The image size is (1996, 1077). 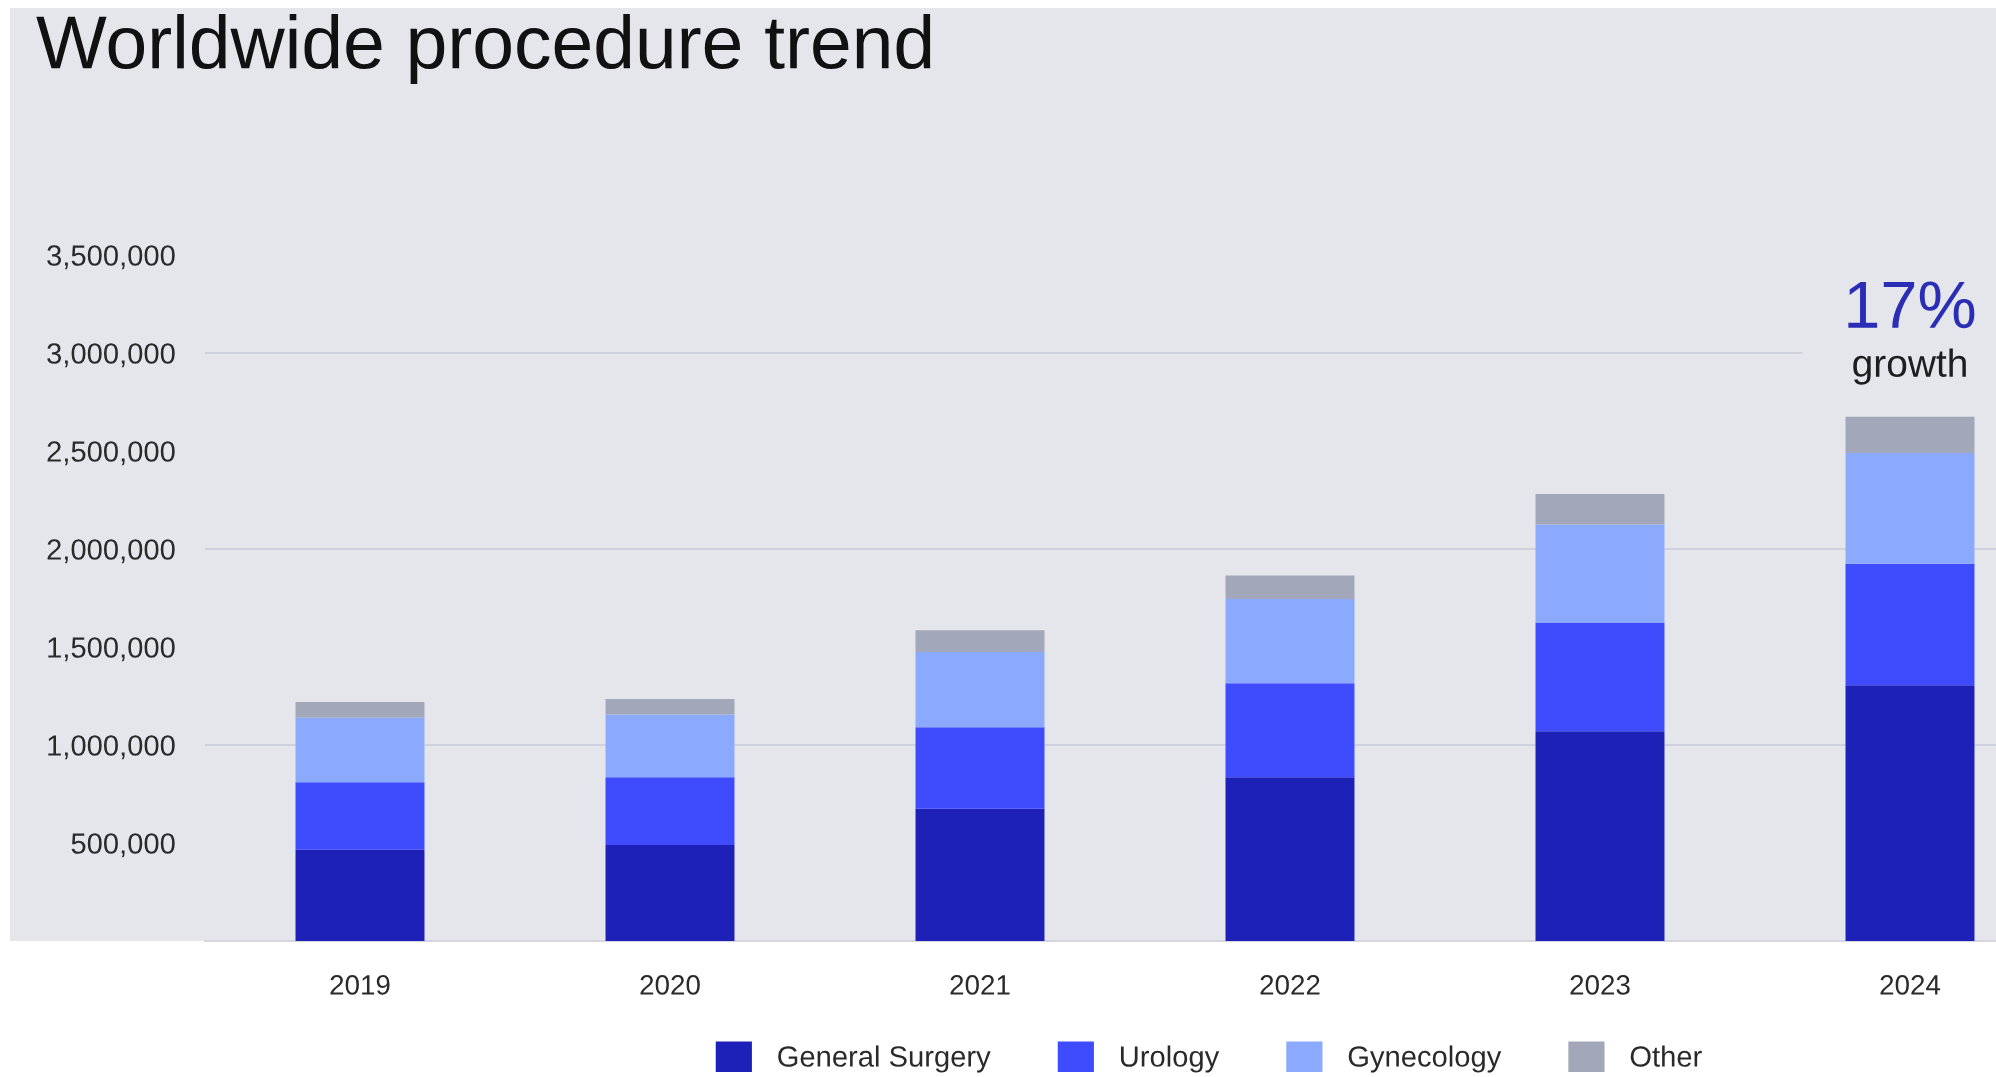 I want to click on legend-label: Gynecology, so click(x=1425, y=1059).